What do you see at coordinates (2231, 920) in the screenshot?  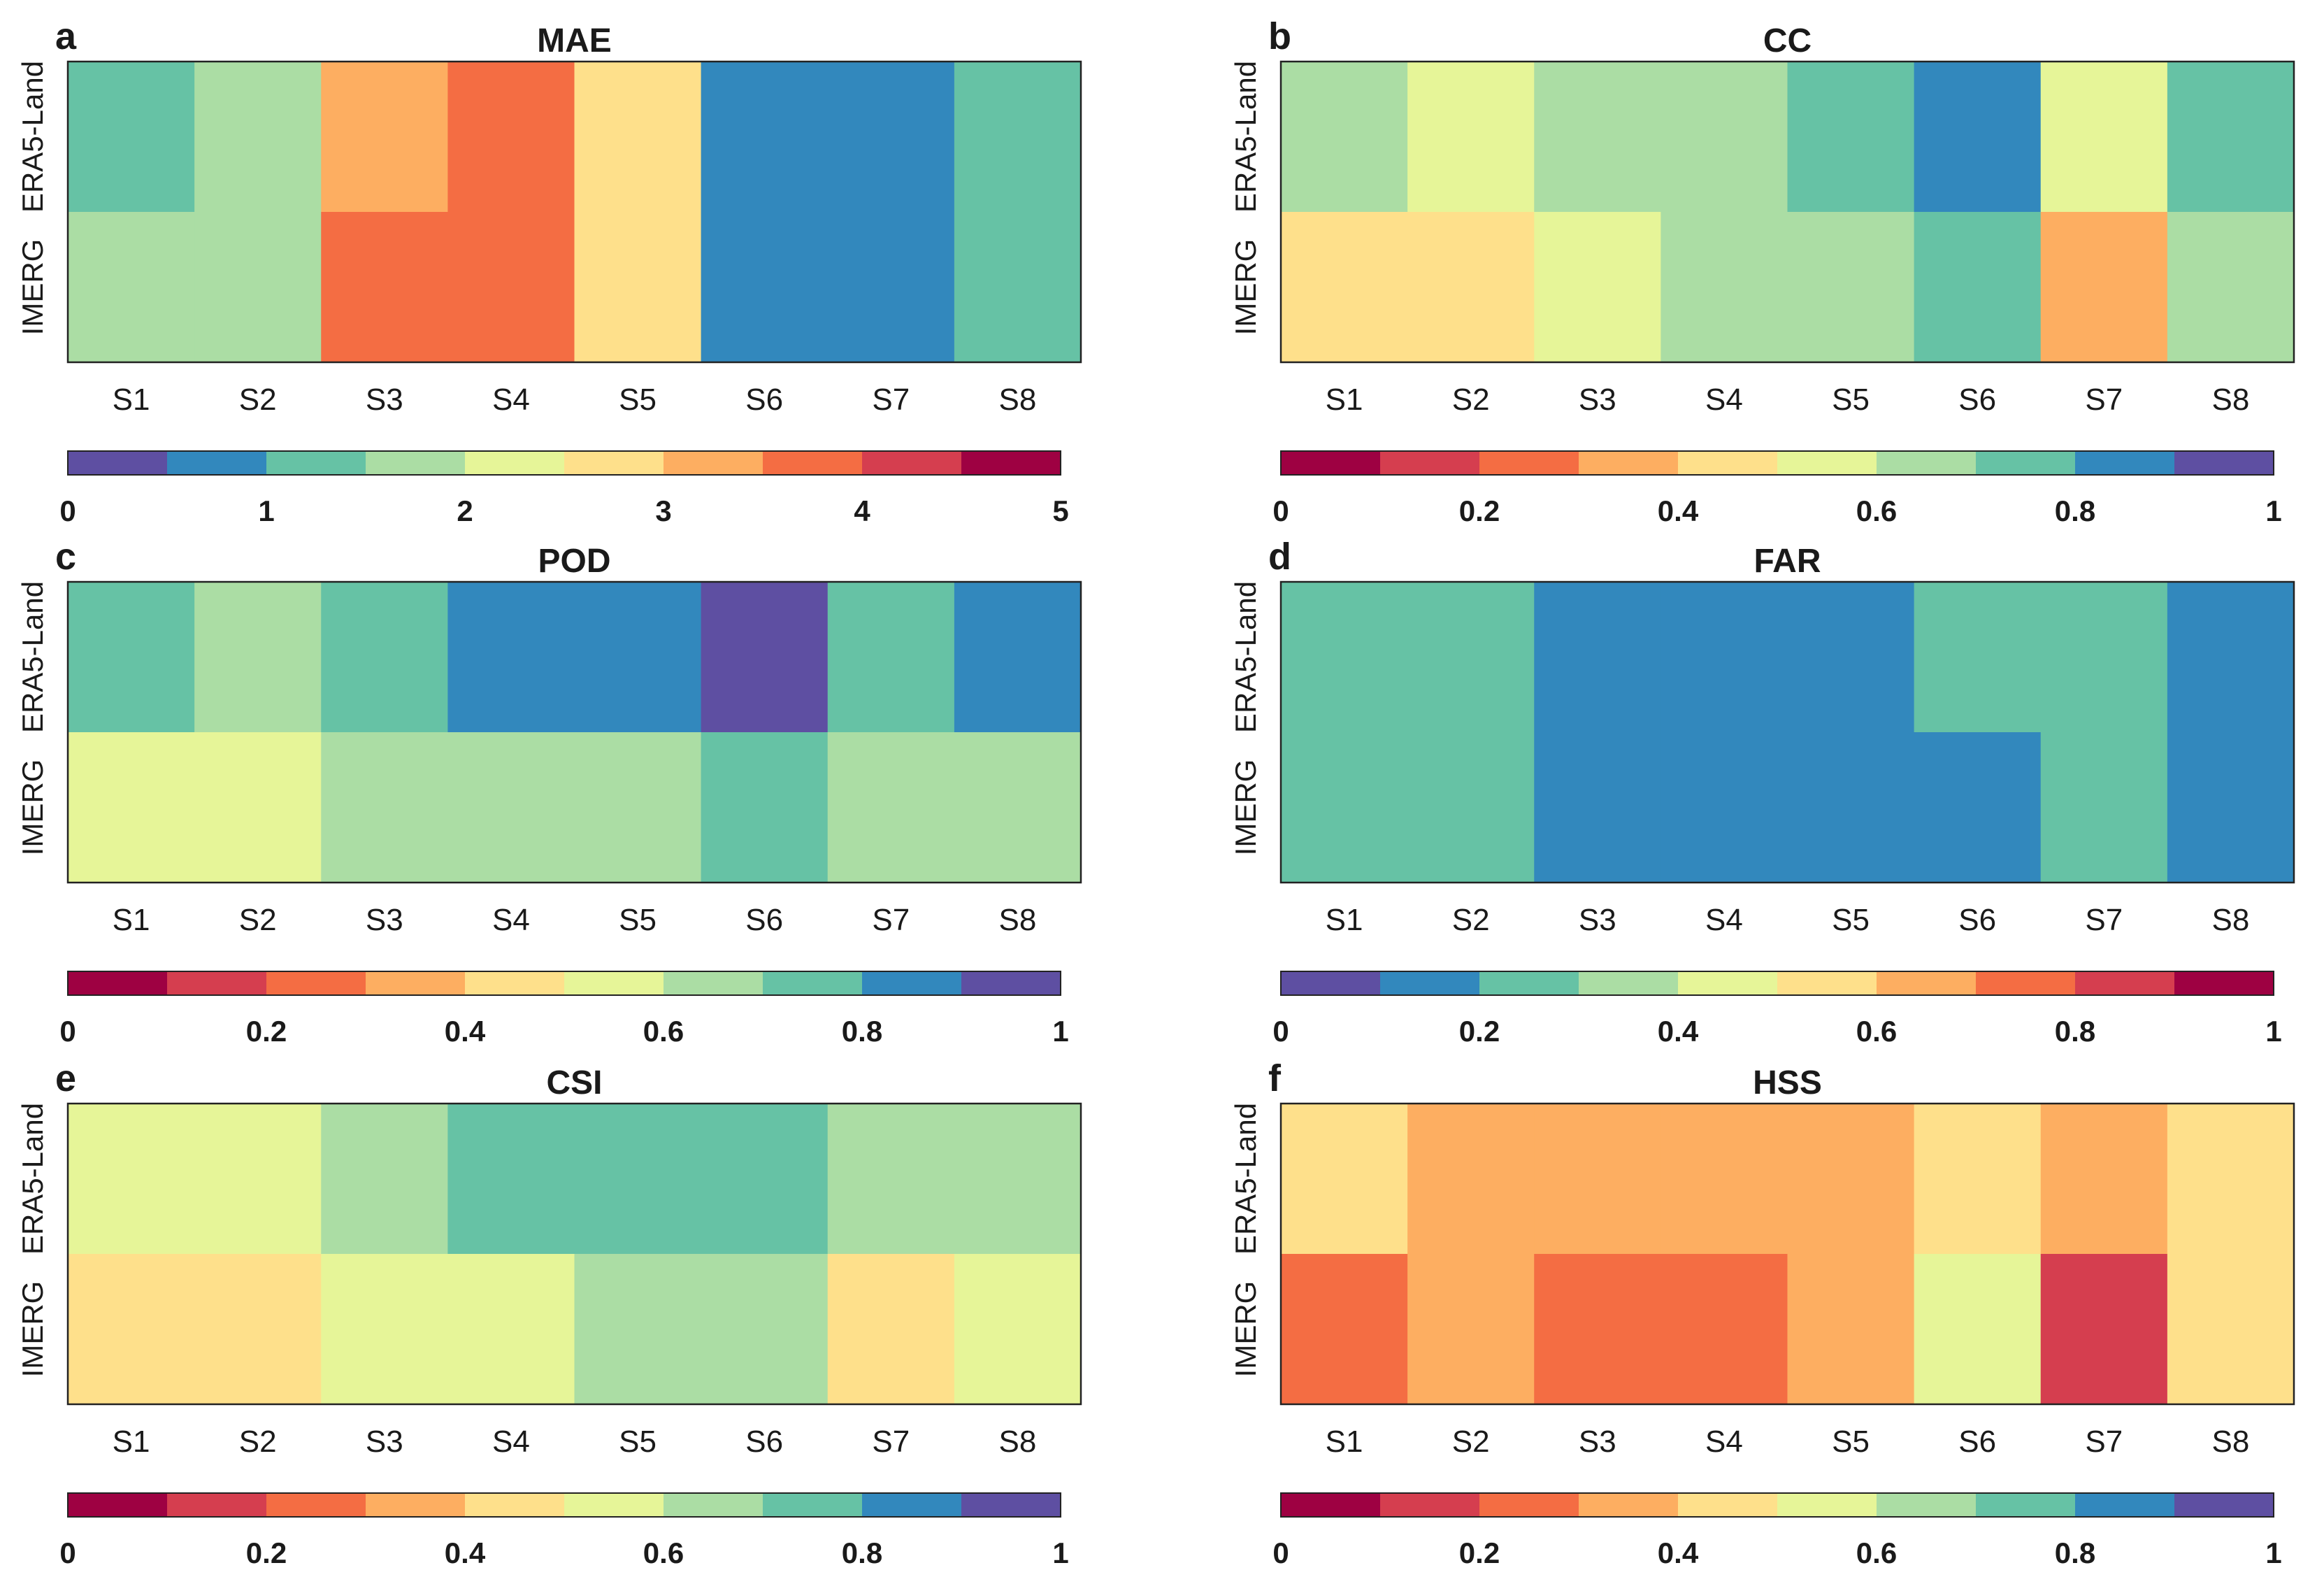 I see `column-tick-label: S8` at bounding box center [2231, 920].